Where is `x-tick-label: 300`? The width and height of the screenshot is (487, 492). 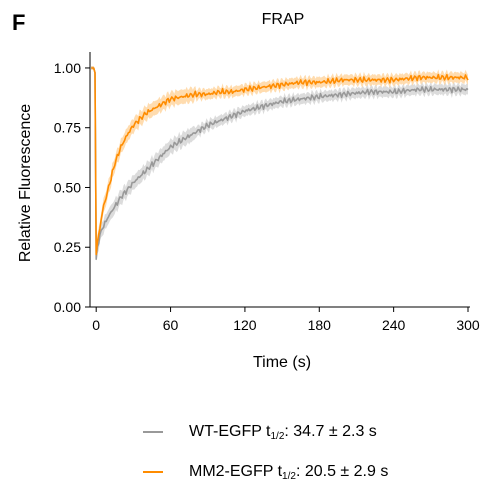 x-tick-label: 300 is located at coordinates (468, 325).